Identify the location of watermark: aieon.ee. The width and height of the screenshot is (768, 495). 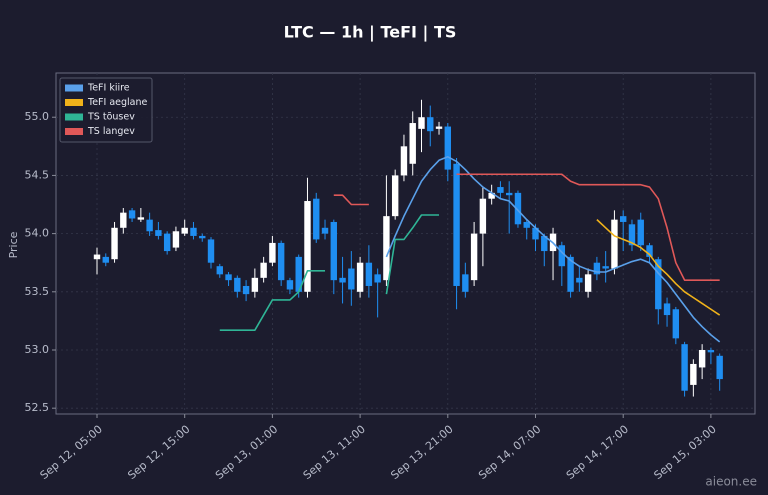
(731, 482).